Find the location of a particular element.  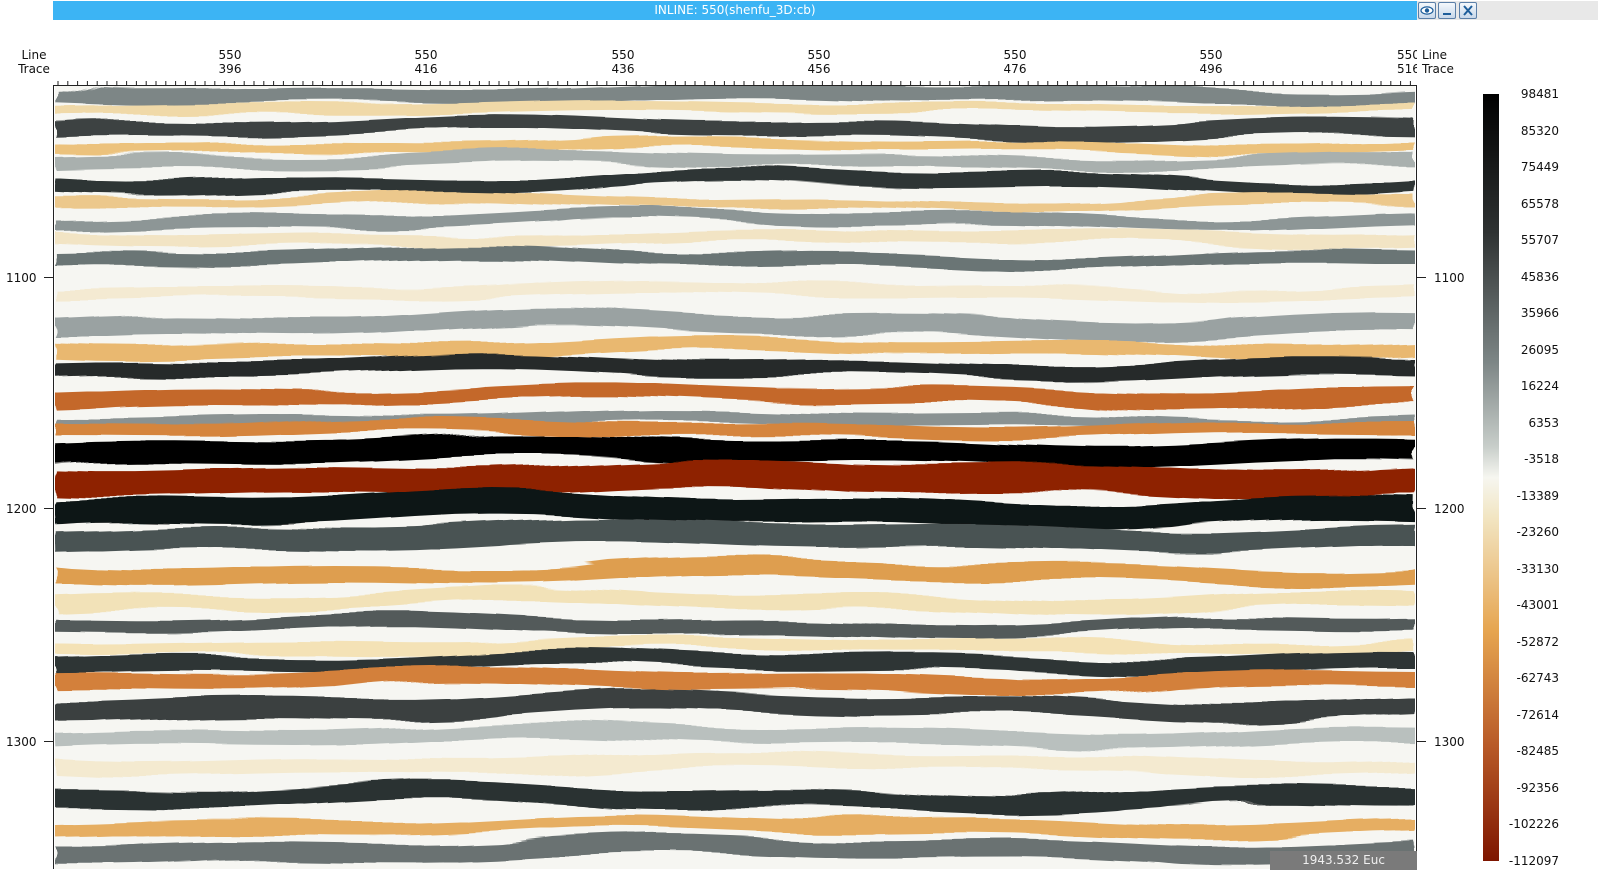

right-axis-header: Line Trace is located at coordinates (1438, 62).